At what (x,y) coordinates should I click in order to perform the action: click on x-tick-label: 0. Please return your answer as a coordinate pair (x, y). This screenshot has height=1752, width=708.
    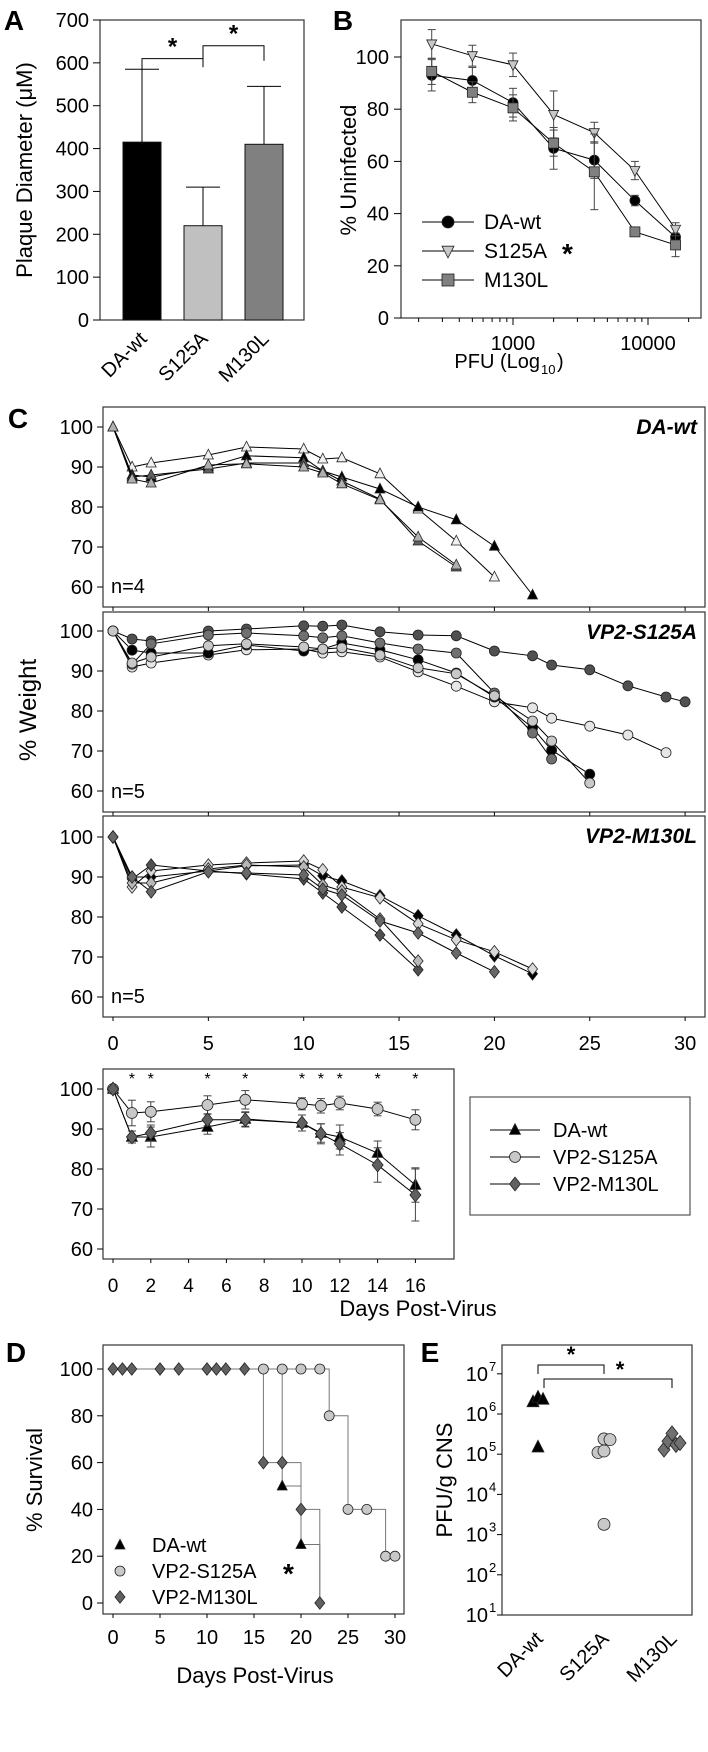
    Looking at the image, I should click on (112, 1044).